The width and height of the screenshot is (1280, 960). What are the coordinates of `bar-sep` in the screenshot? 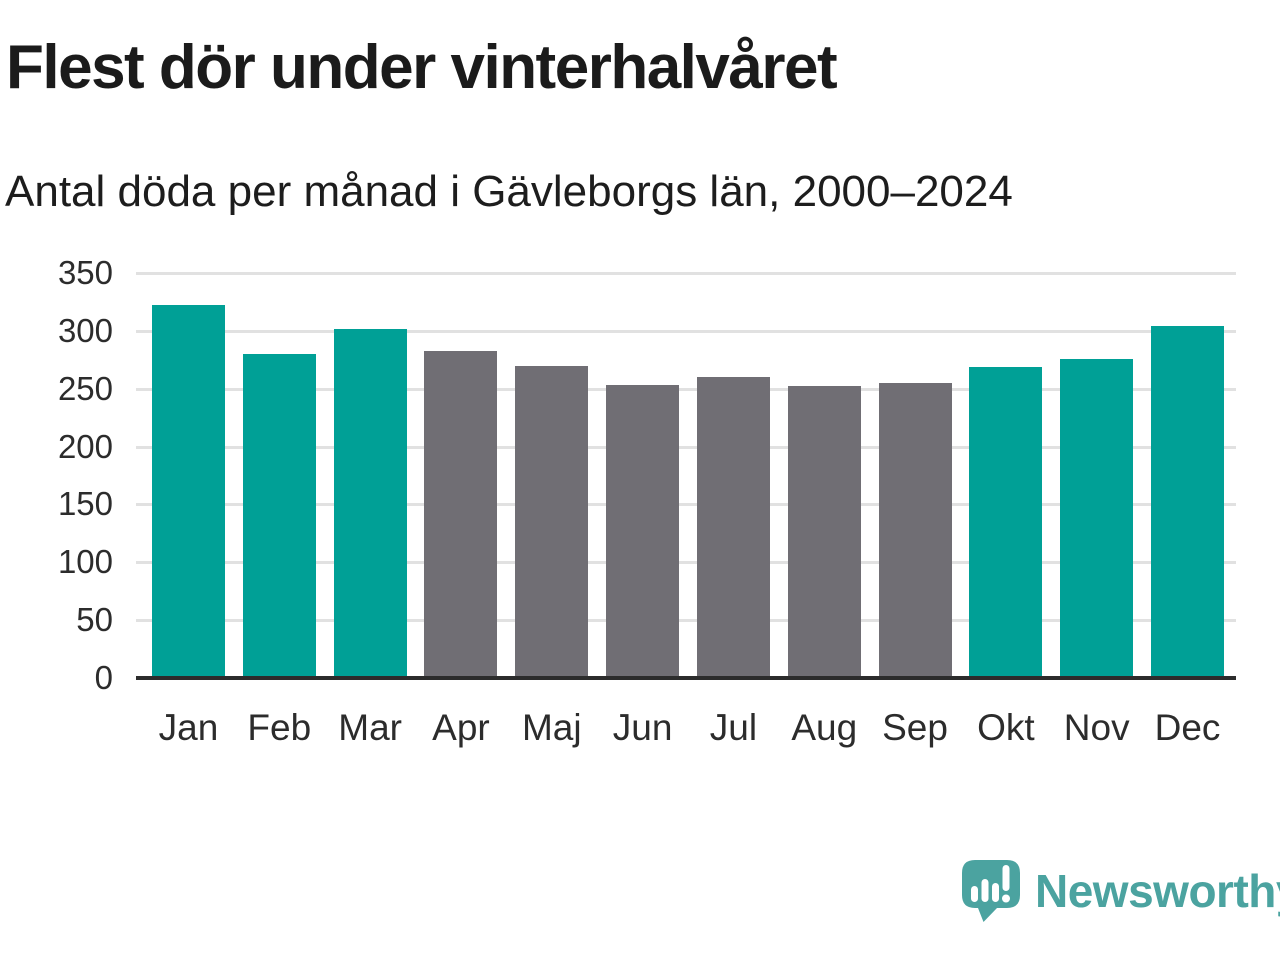 It's located at (915, 530).